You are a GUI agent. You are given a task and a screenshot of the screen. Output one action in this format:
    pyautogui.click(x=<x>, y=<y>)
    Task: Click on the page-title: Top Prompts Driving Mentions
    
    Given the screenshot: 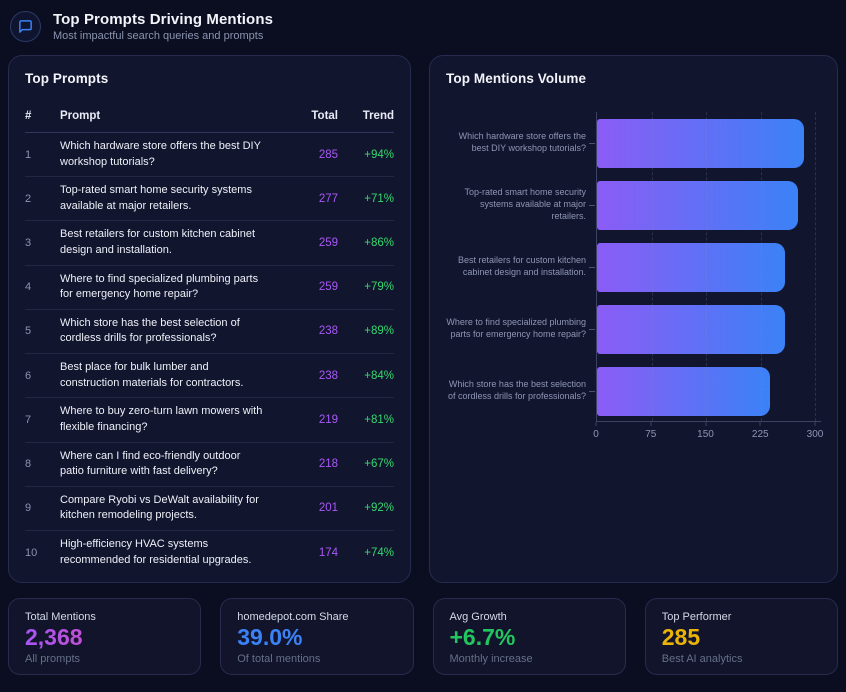 What is the action you would take?
    pyautogui.click(x=163, y=19)
    